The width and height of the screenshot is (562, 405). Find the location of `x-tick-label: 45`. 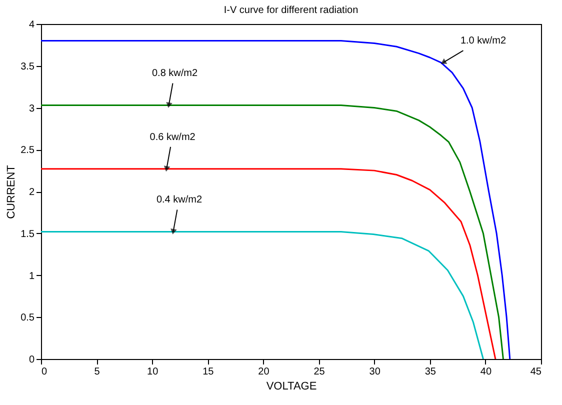

x-tick-label: 45 is located at coordinates (536, 372).